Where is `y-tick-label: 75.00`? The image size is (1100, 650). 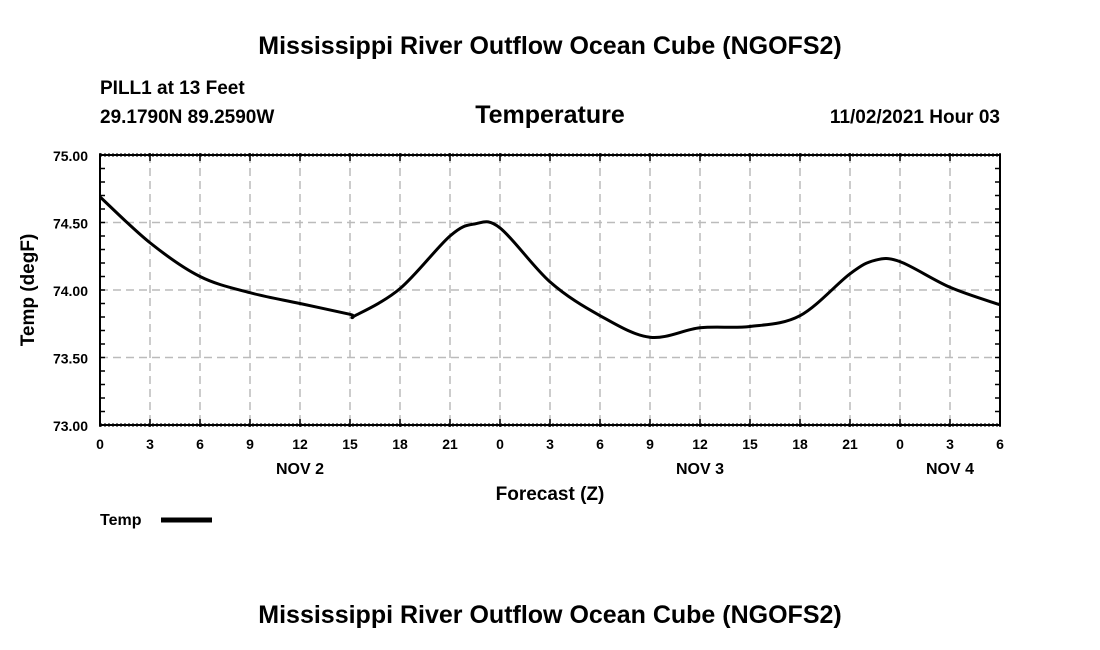
y-tick-label: 75.00 is located at coordinates (70, 156).